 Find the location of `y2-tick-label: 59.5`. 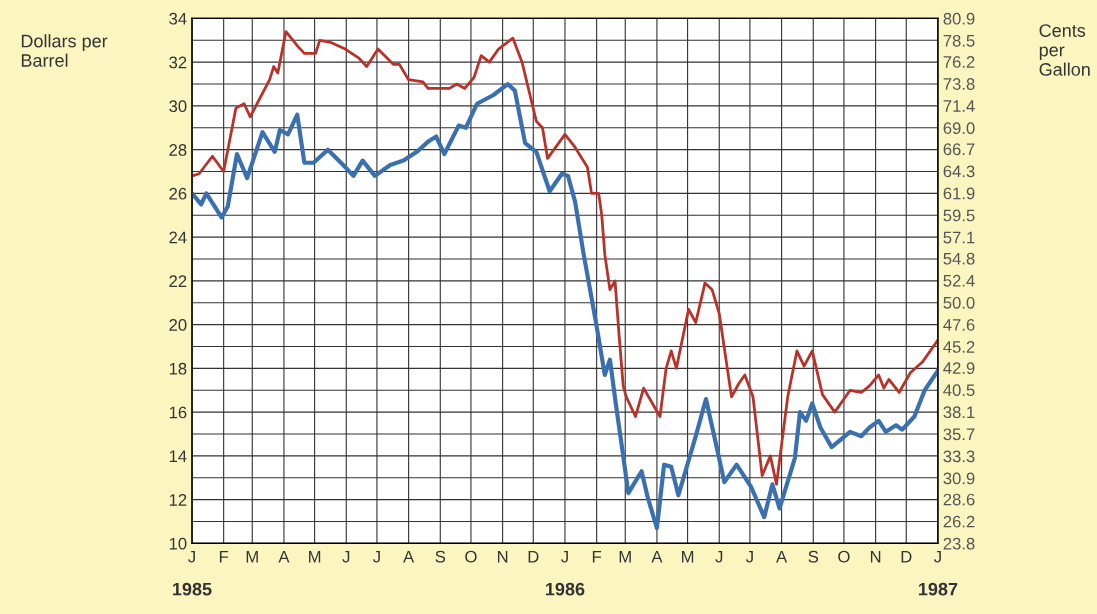

y2-tick-label: 59.5 is located at coordinates (959, 215).